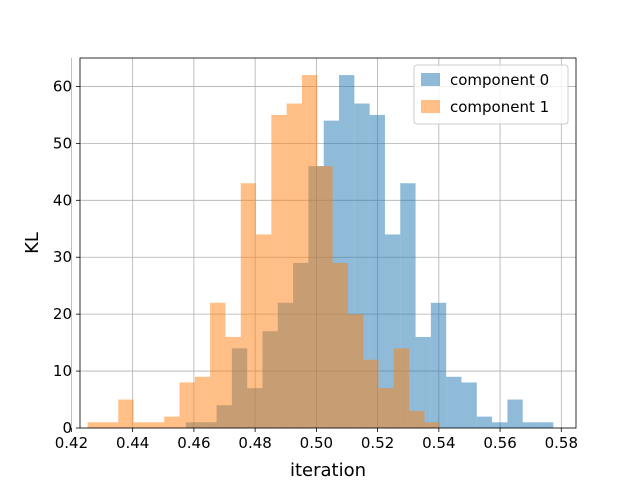 The height and width of the screenshot is (480, 640). I want to click on x-tick-label: 0.46, so click(193, 443).